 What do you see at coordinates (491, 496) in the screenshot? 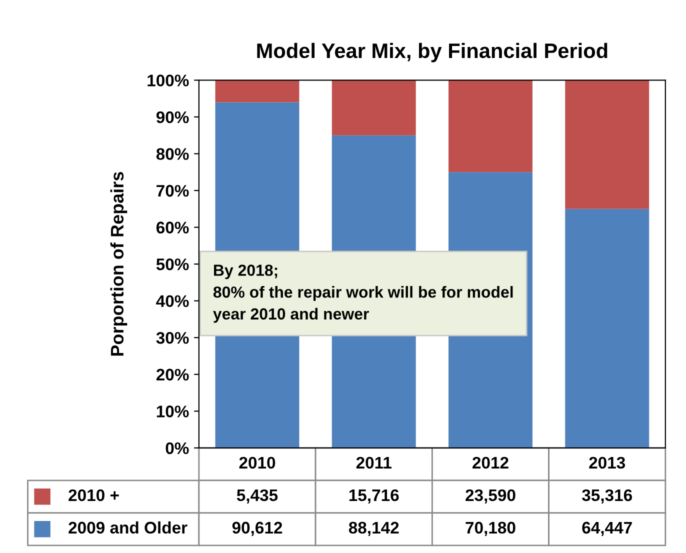
I see `text: 23,590` at bounding box center [491, 496].